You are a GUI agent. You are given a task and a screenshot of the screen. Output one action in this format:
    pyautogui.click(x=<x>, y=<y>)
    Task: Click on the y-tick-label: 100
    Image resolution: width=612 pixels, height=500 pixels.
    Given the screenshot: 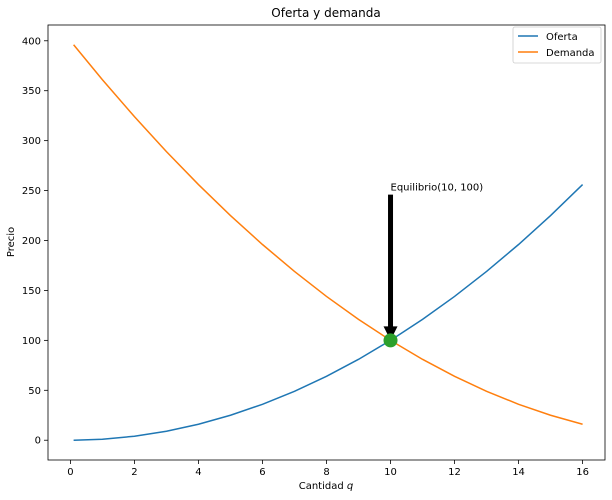 What is the action you would take?
    pyautogui.click(x=31, y=341)
    